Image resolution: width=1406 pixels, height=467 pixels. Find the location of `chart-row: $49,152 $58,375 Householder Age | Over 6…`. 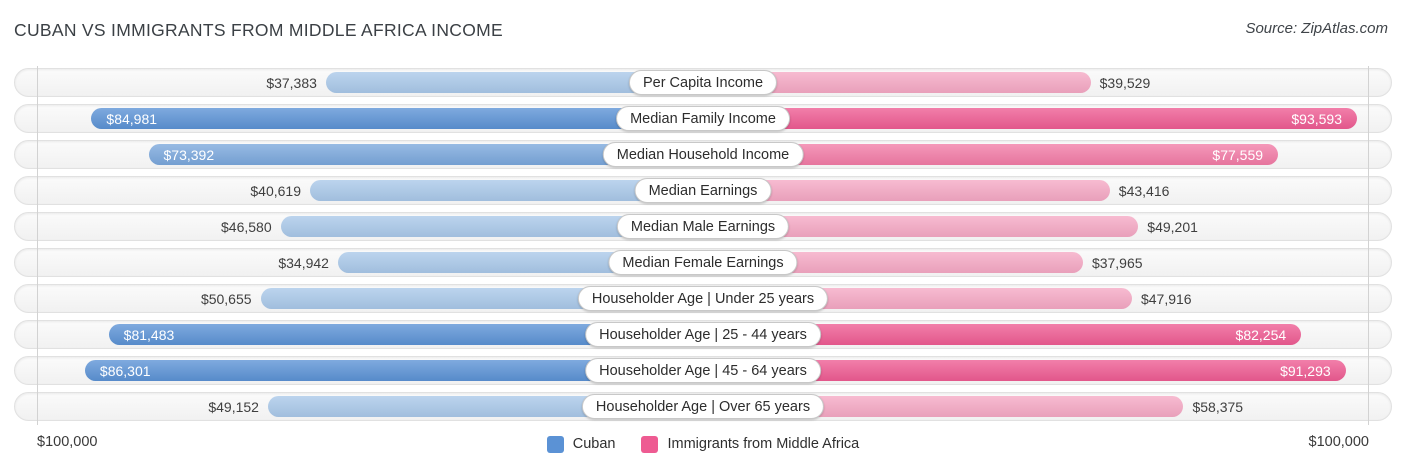

chart-row: $49,152 $58,375 Householder Age | Over 6… is located at coordinates (703, 406).